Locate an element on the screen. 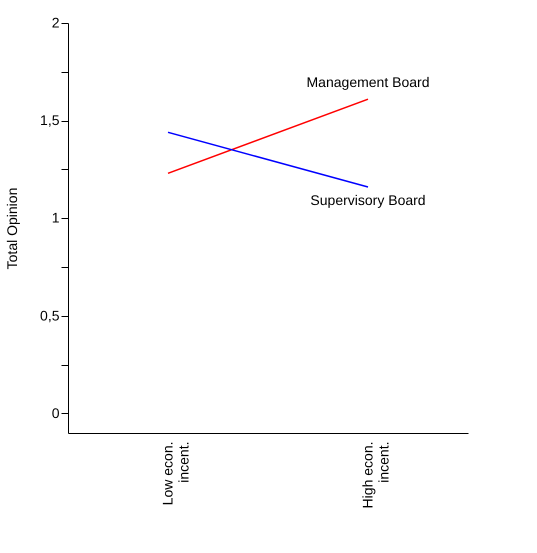 This screenshot has width=537, height=553. y-tick-label: 0 is located at coordinates (56, 412).